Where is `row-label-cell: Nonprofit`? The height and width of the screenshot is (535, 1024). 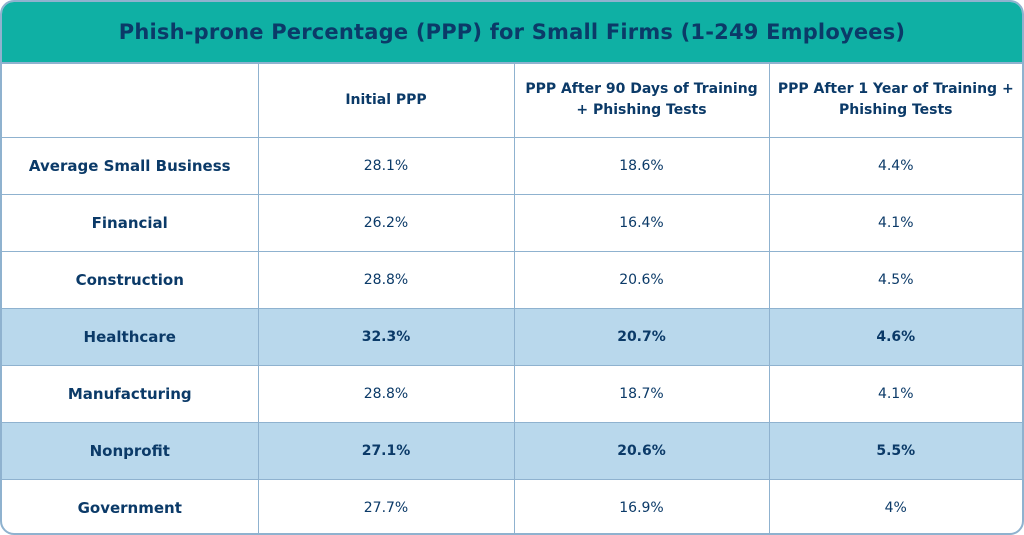 row-label-cell: Nonprofit is located at coordinates (130, 450).